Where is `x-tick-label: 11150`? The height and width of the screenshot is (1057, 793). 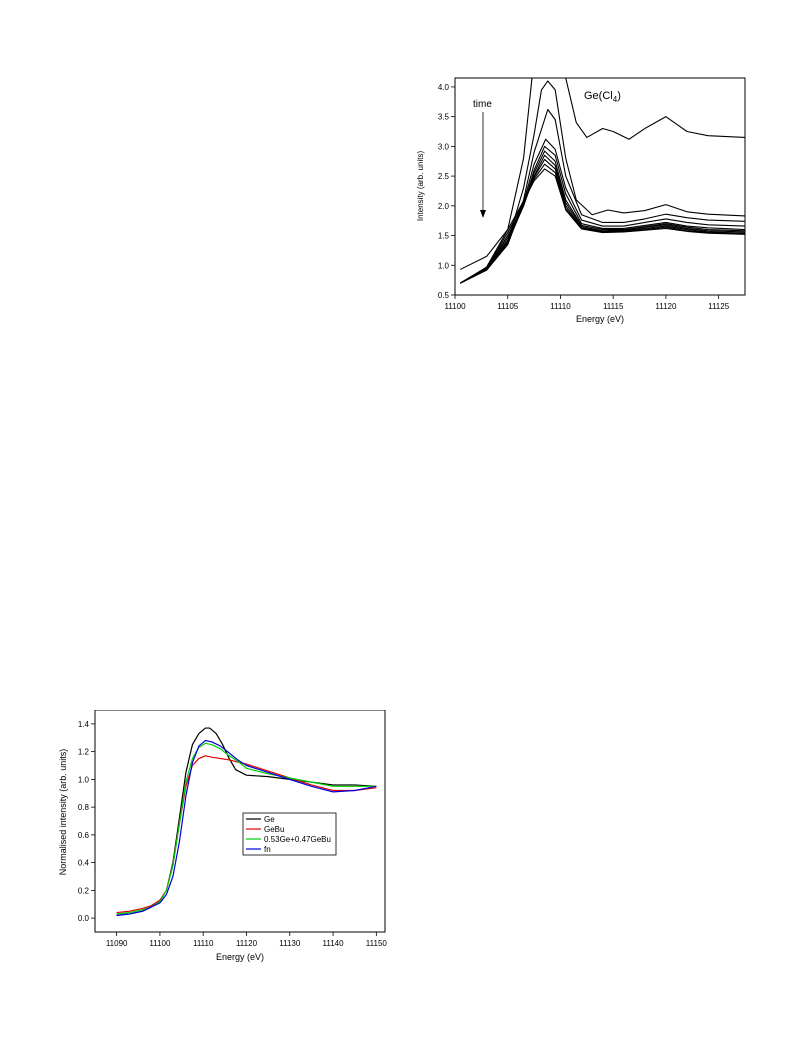
x-tick-label: 11150 is located at coordinates (377, 943).